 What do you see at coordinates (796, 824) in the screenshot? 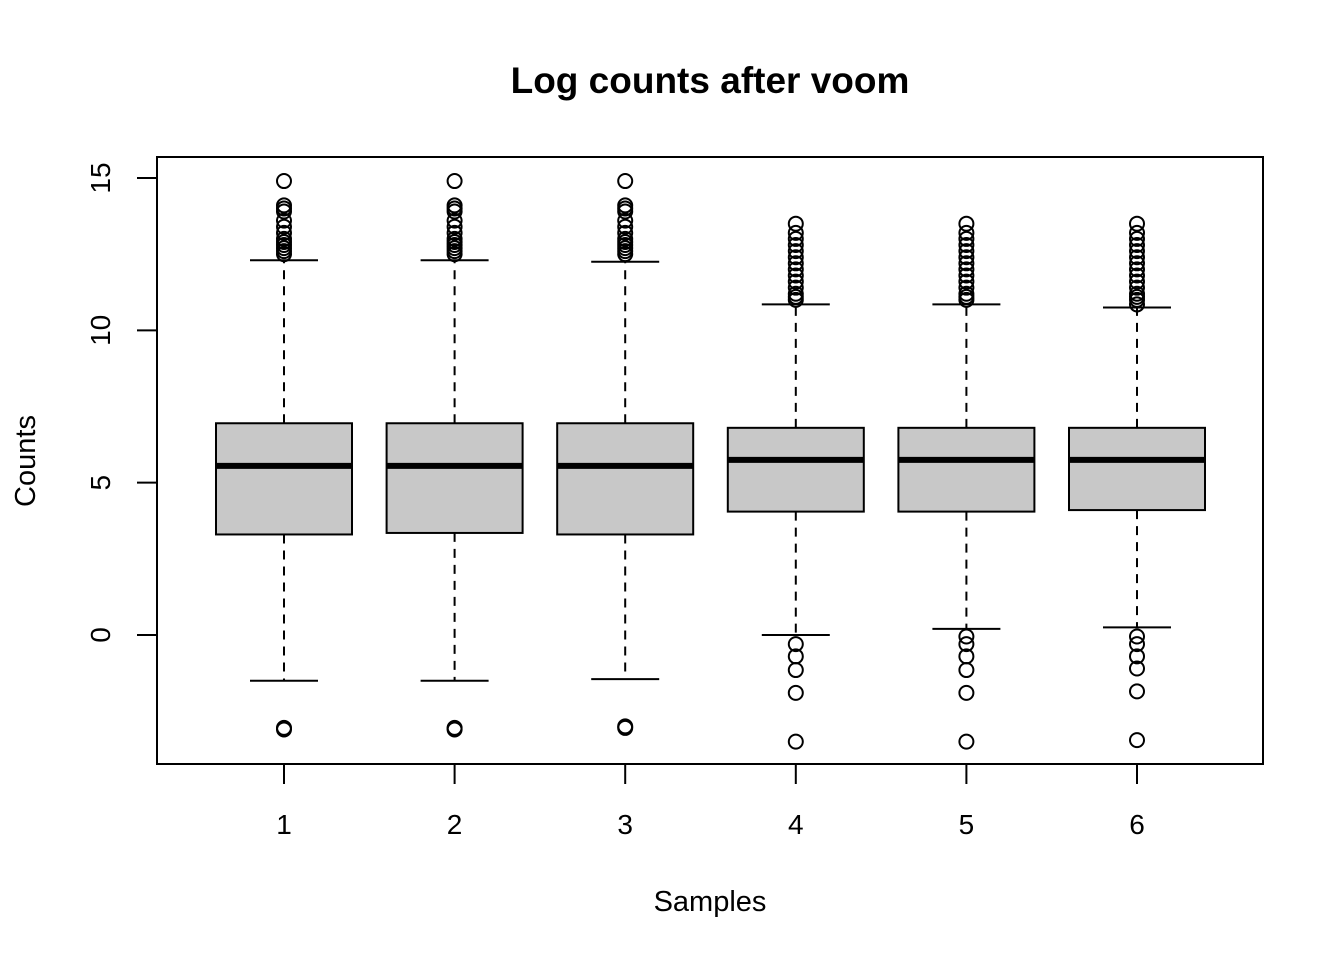
I see `x-tick-label: 4` at bounding box center [796, 824].